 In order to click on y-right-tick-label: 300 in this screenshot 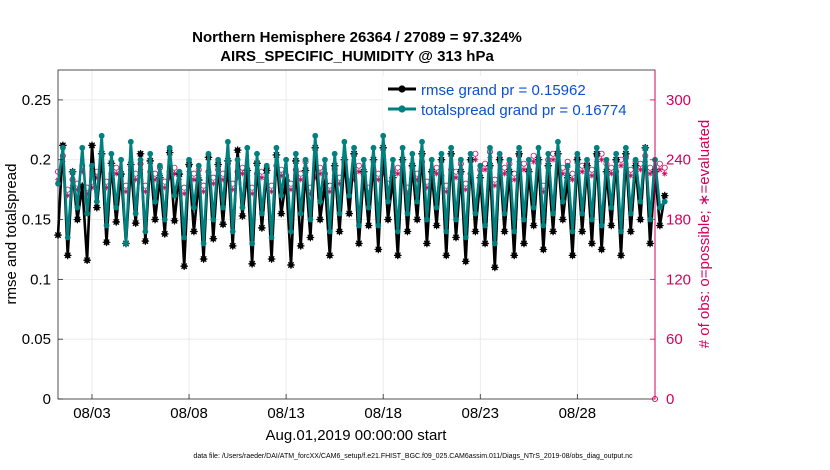, I will do `click(678, 100)`.